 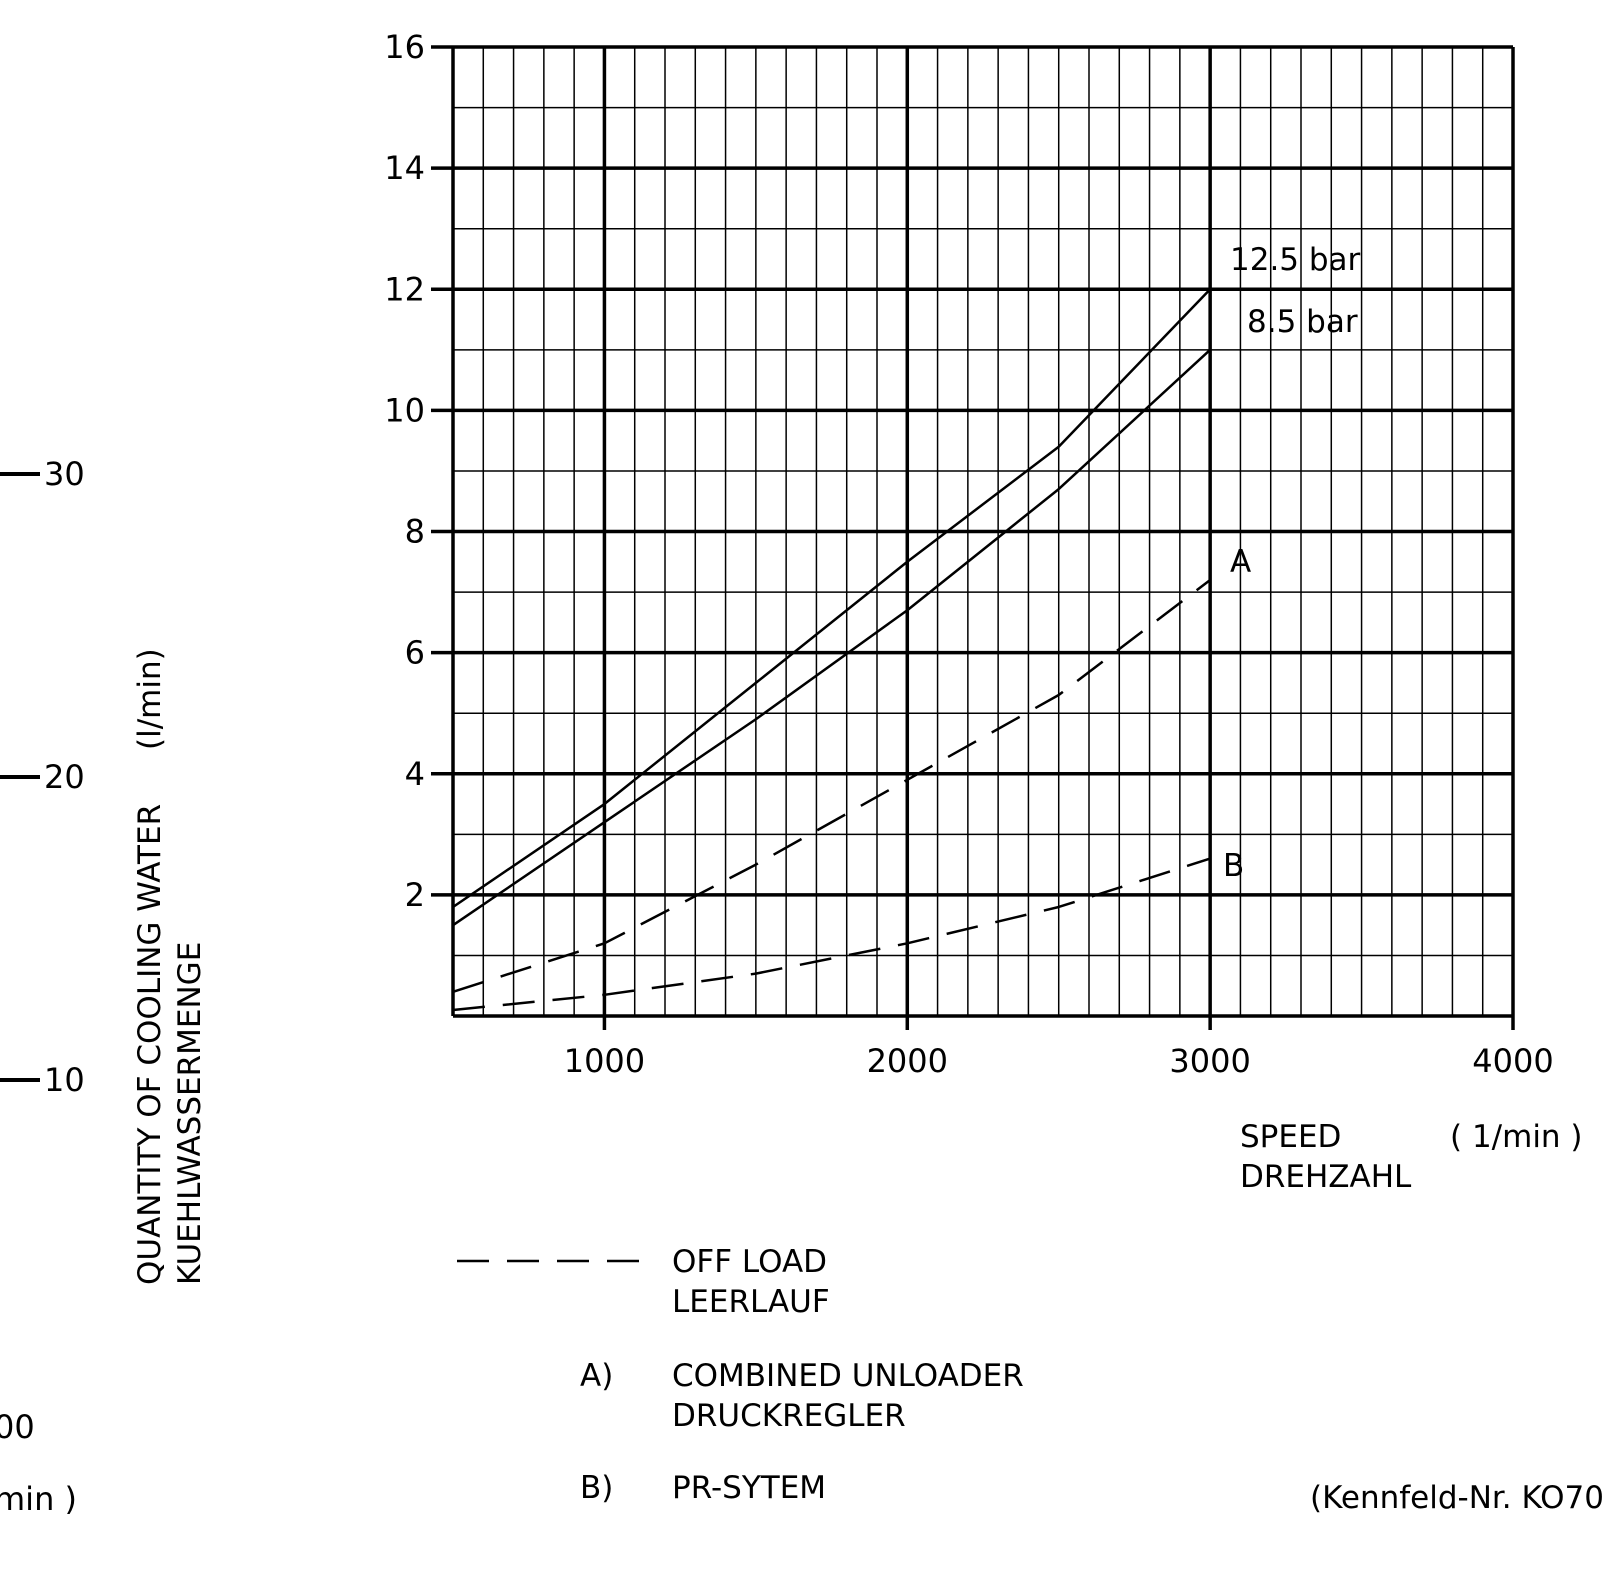 What do you see at coordinates (415, 774) in the screenshot?
I see `y-tick-label-4: 4` at bounding box center [415, 774].